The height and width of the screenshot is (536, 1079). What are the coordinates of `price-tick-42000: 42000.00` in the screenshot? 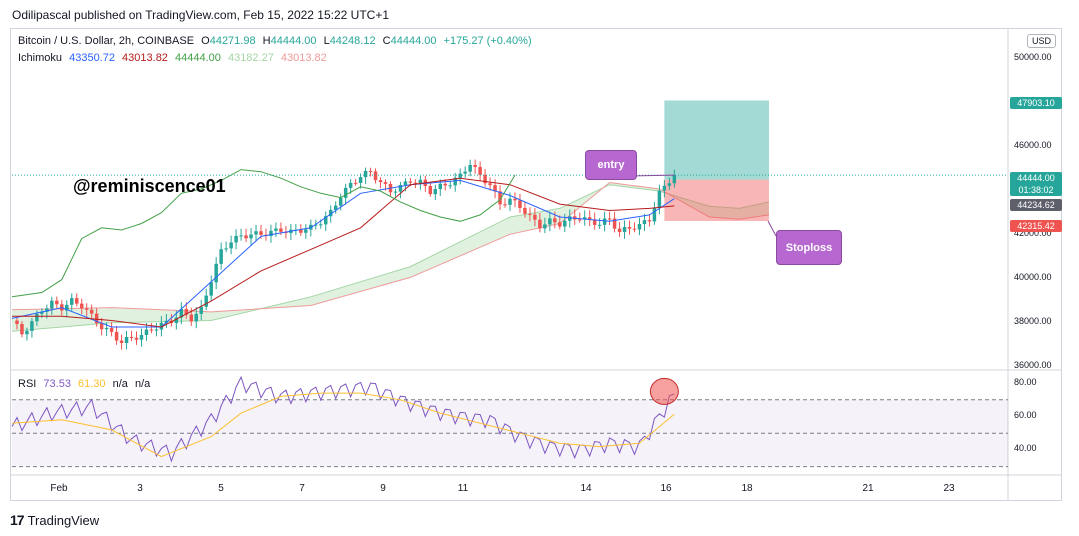 It's located at (1033, 233).